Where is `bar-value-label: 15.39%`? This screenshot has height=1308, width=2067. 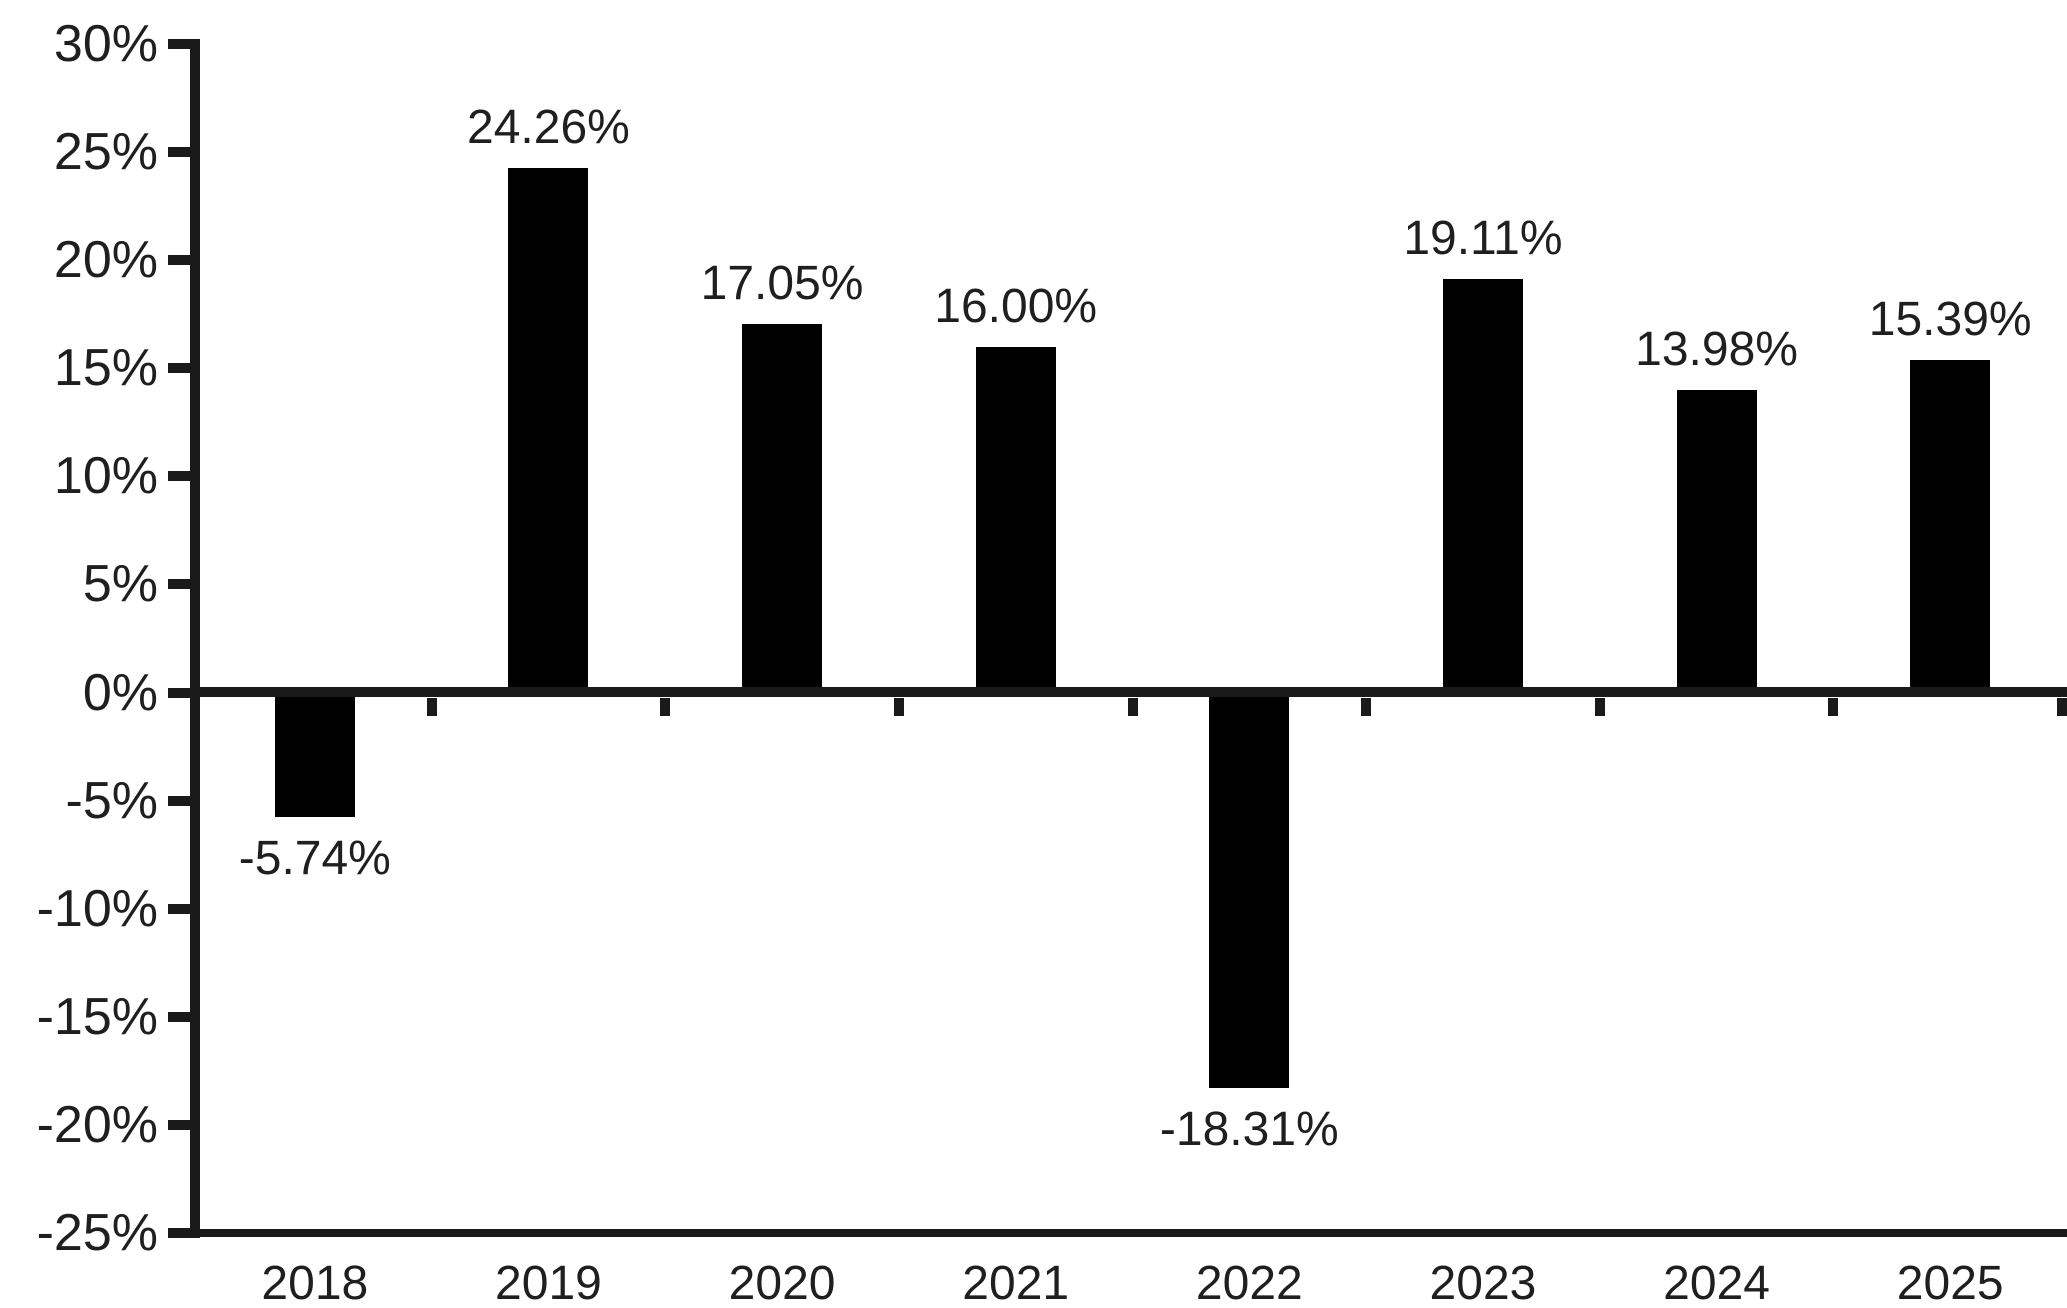
bar-value-label: 15.39% is located at coordinates (1950, 319).